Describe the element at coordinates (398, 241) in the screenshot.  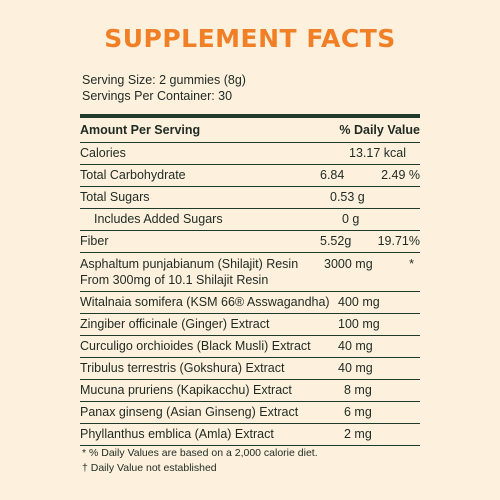
I see `nutrient-dv: 19.71%` at that location.